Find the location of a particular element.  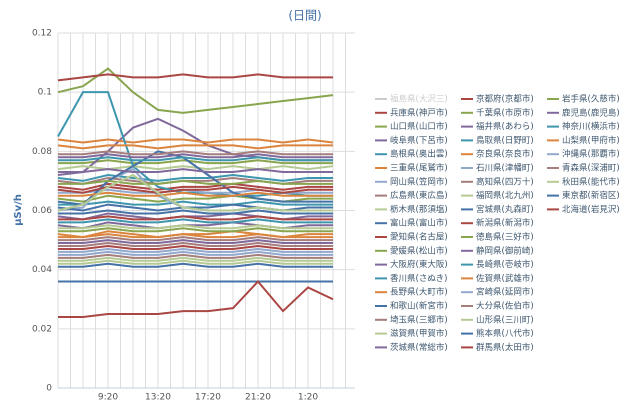

legend-label: 宮城県(丸森町) is located at coordinates (505, 209).